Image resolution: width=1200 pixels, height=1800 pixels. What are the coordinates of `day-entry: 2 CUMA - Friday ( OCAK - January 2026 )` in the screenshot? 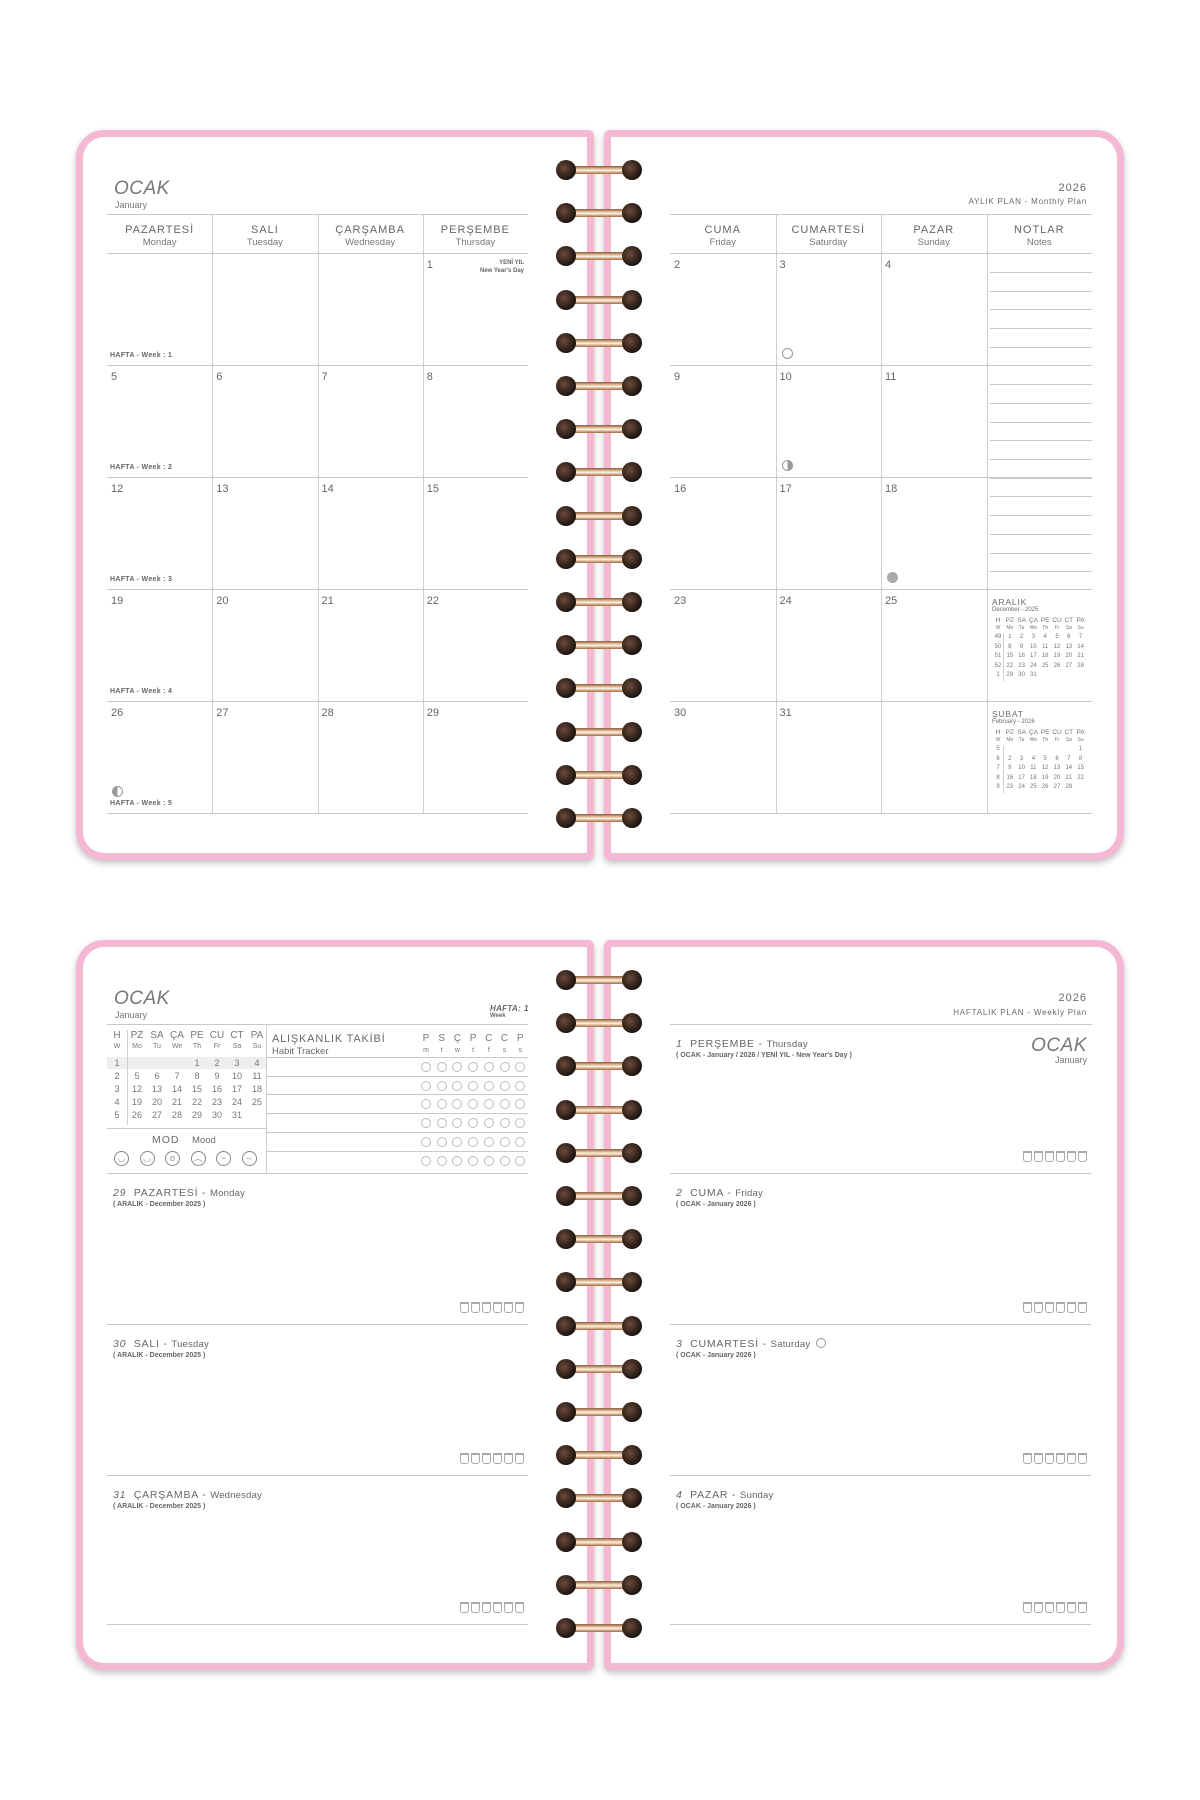 It's located at (880, 1248).